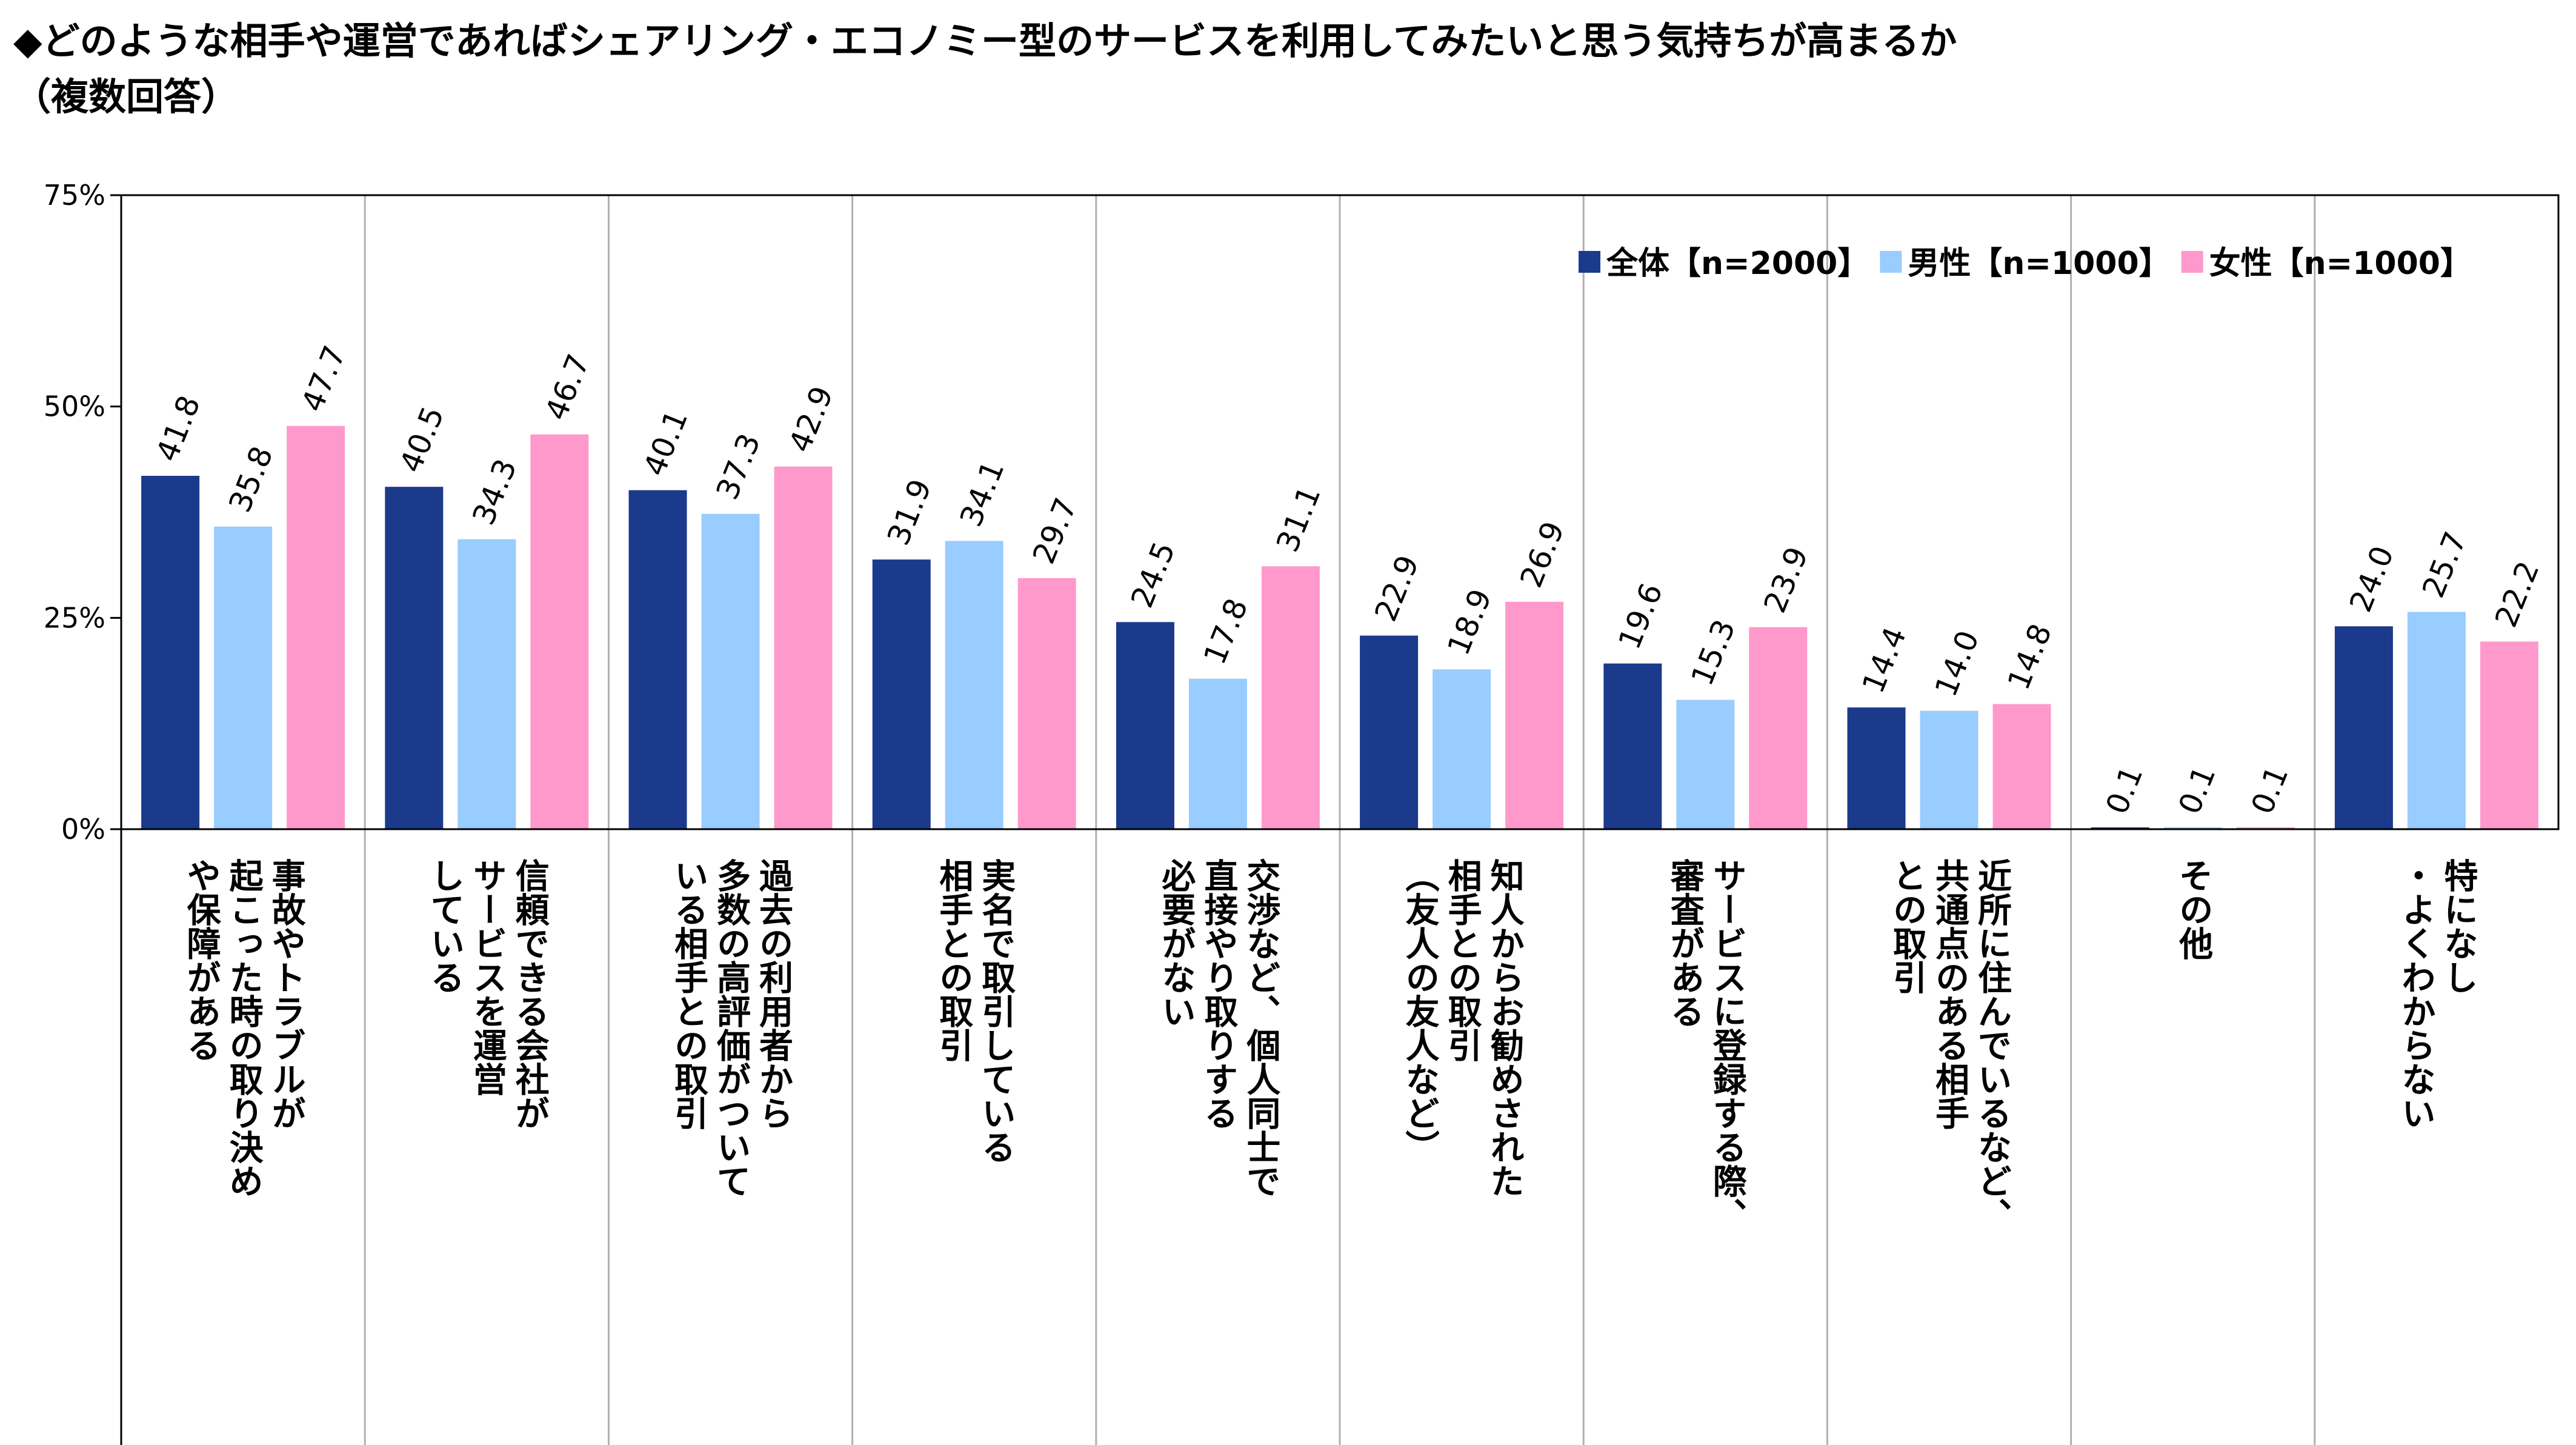 This screenshot has width=2576, height=1445. Describe the element at coordinates (1957, 663) in the screenshot. I see `data-label: 14.0` at that location.